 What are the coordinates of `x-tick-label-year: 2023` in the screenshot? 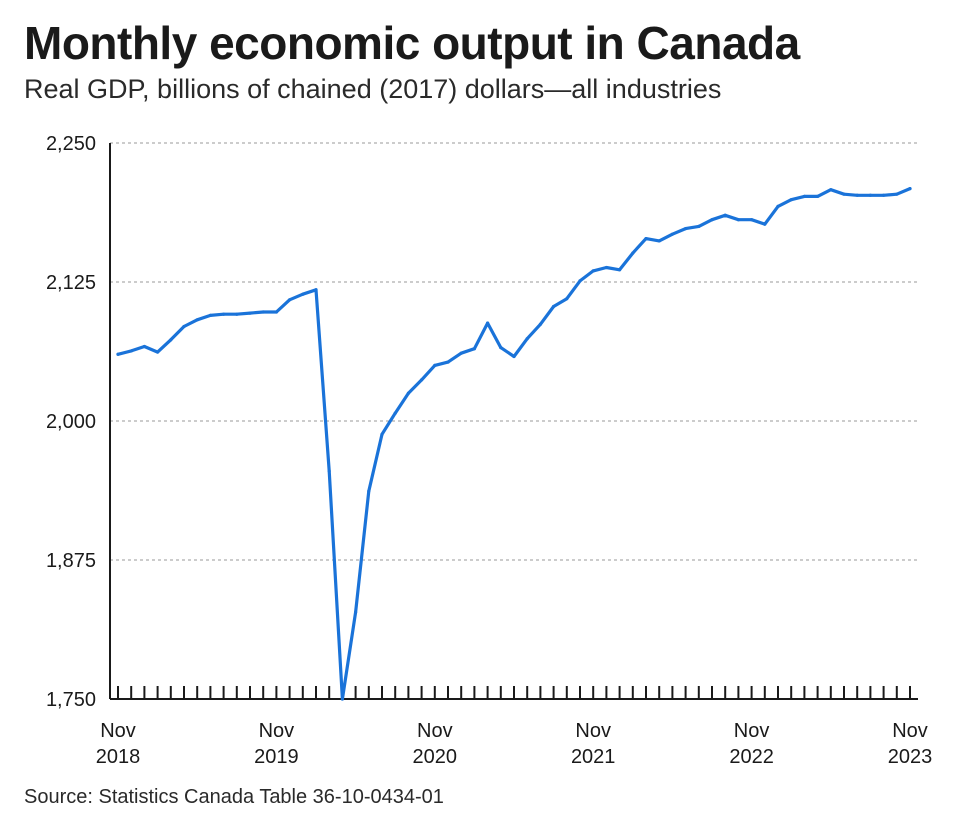 It's located at (910, 757).